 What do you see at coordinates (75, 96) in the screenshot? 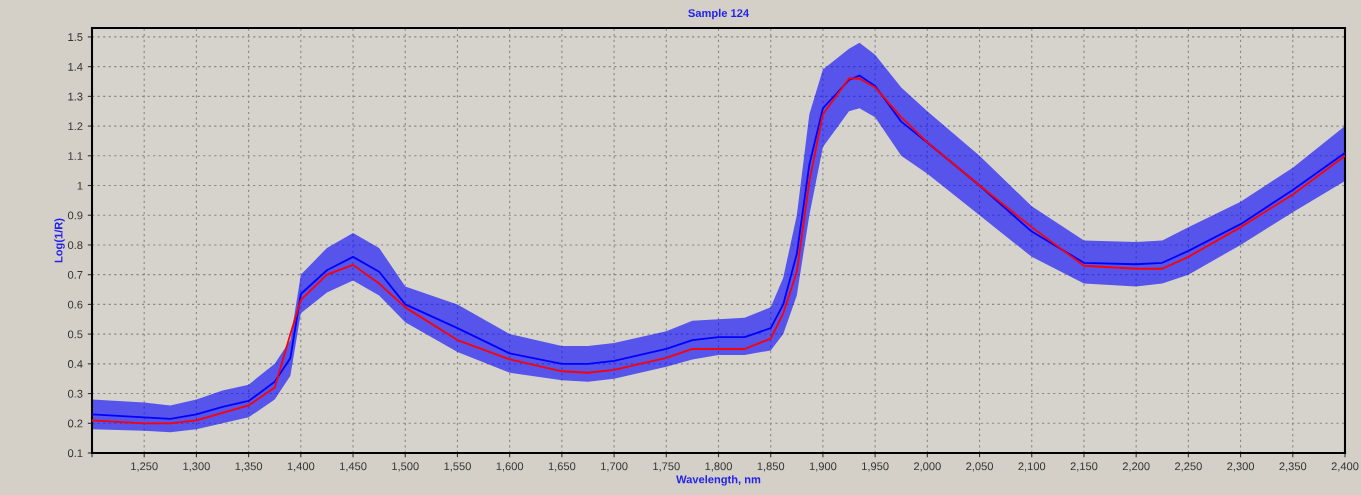
I see `y-tick-label: 1.3` at bounding box center [75, 96].